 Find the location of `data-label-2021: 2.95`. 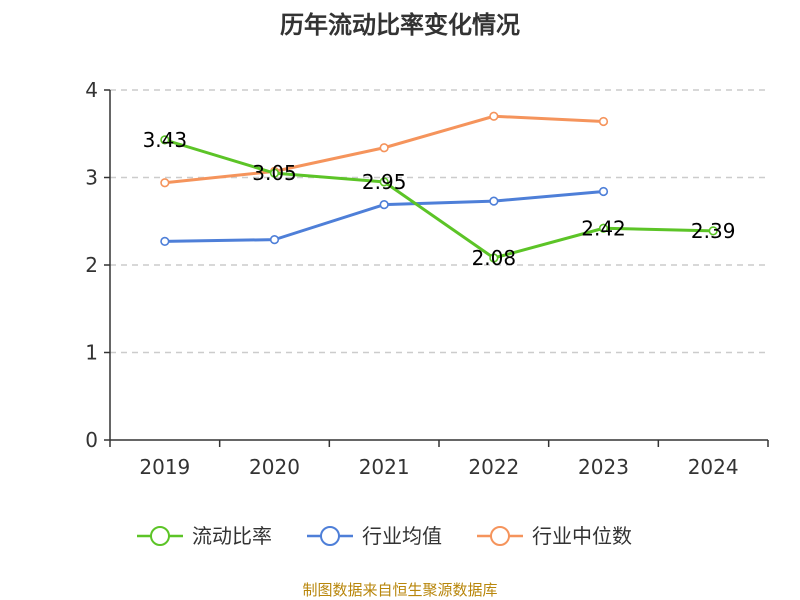

data-label-2021: 2.95 is located at coordinates (384, 182).